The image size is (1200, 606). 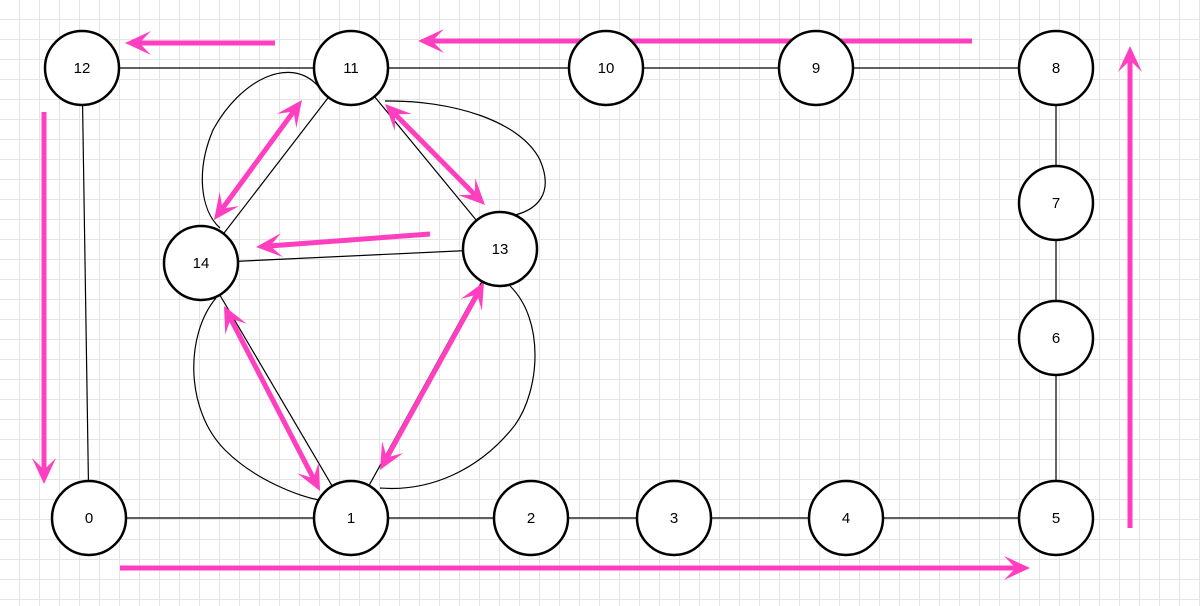 What do you see at coordinates (695, 41) in the screenshot?
I see `arrow-top-left-long` at bounding box center [695, 41].